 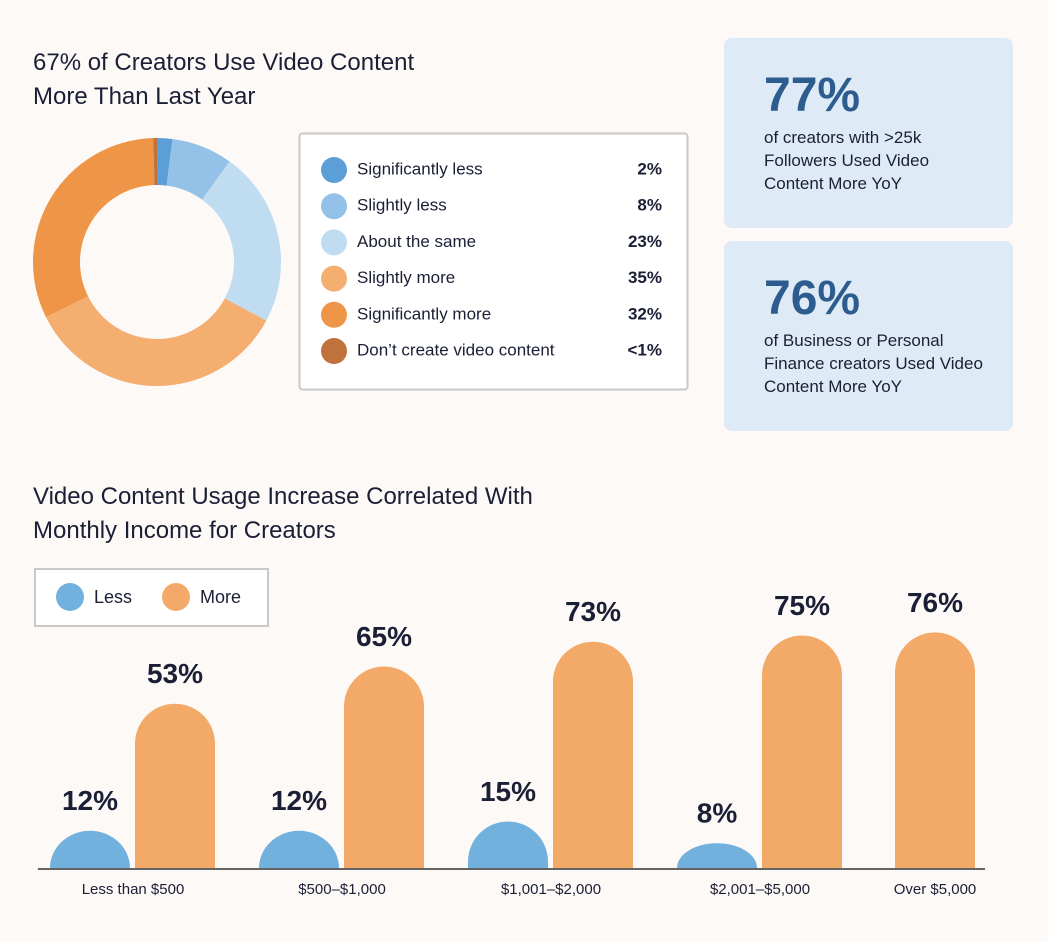 I want to click on legend-value: 32%, so click(x=645, y=313).